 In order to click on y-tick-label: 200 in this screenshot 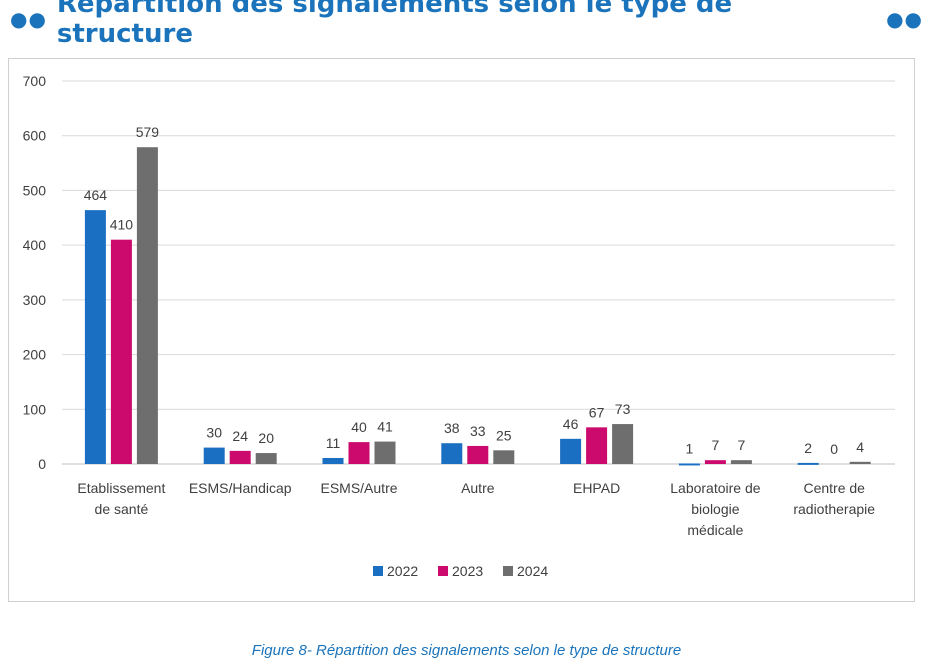, I will do `click(35, 355)`.